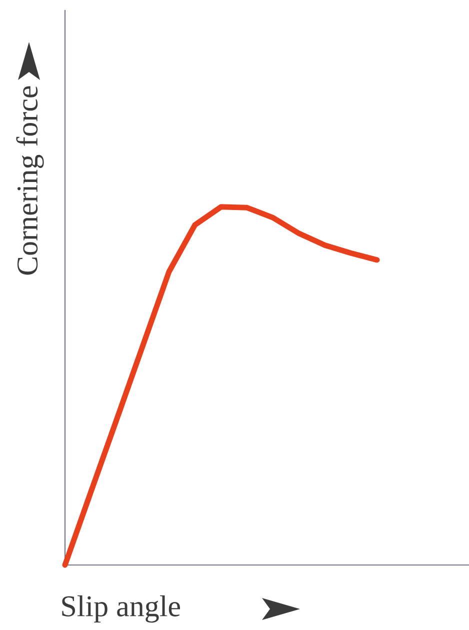 Image resolution: width=469 pixels, height=630 pixels. I want to click on y-axis-title: Cornering force, so click(30, 180).